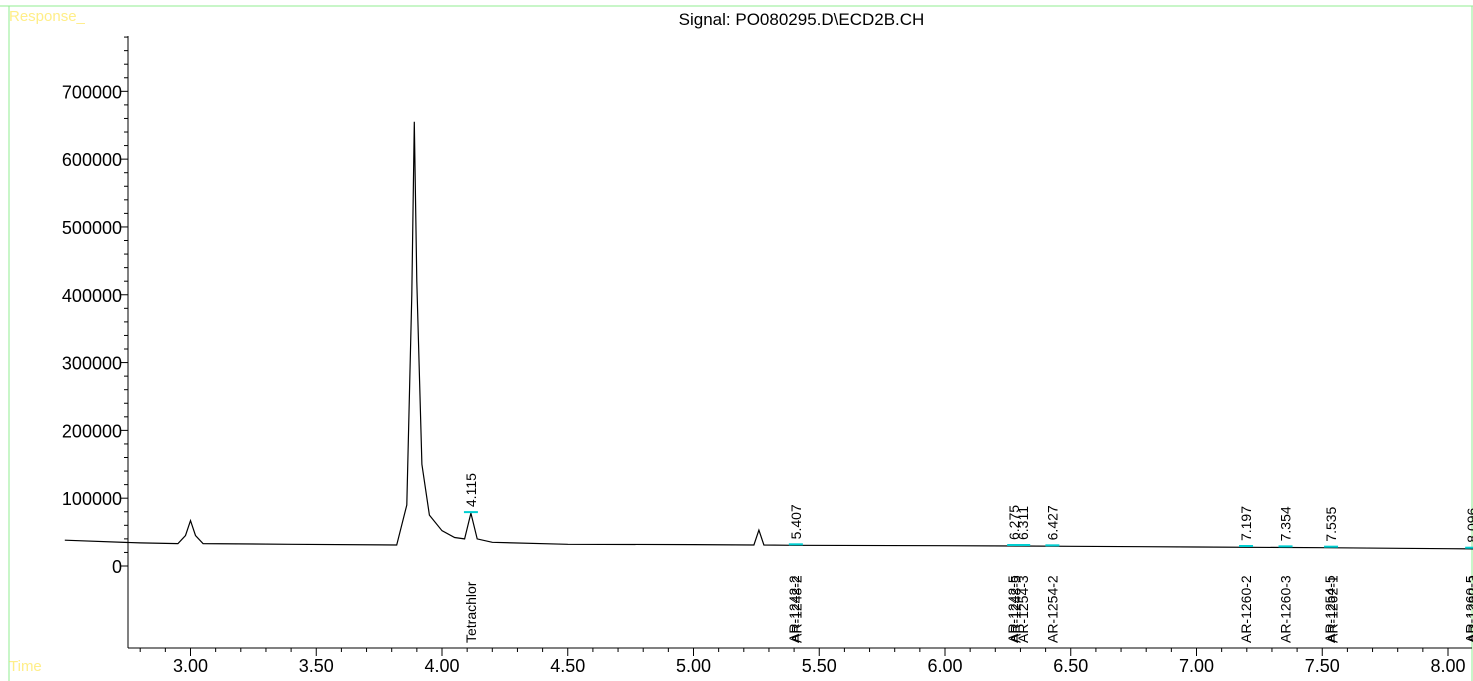 The image size is (1473, 681). What do you see at coordinates (796, 521) in the screenshot?
I see `peak-time-label: 5.407` at bounding box center [796, 521].